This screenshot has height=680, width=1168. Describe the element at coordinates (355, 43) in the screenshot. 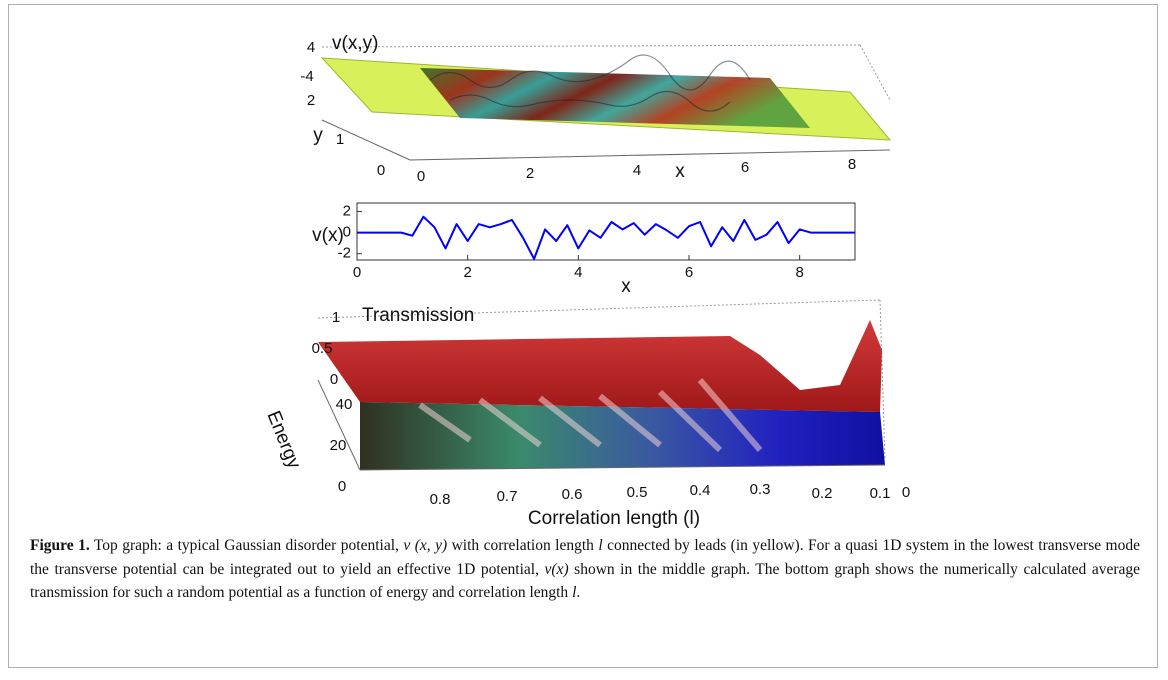

I see `z-axis-label: v(x,y)` at that location.